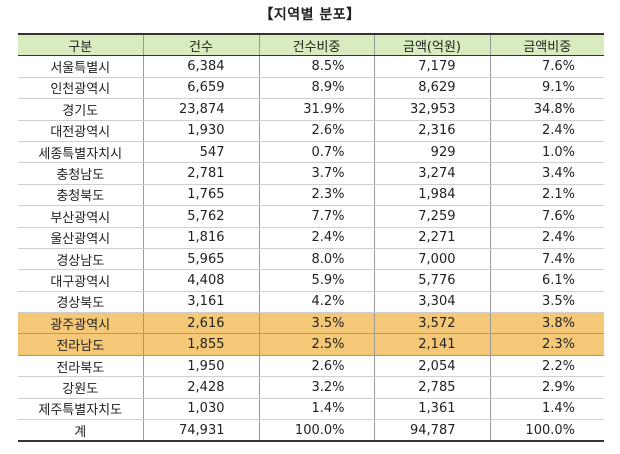 The height and width of the screenshot is (454, 620). Describe the element at coordinates (432, 131) in the screenshot. I see `cell-amount: 2,316` at that location.